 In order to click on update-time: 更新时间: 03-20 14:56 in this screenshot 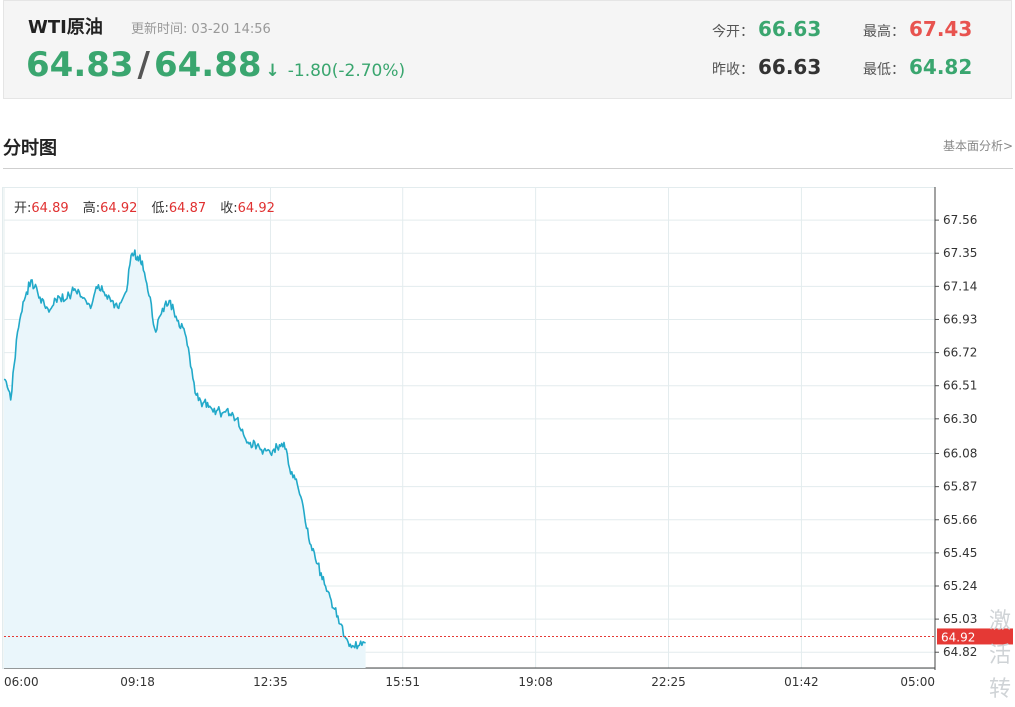, I will do `click(201, 27)`.